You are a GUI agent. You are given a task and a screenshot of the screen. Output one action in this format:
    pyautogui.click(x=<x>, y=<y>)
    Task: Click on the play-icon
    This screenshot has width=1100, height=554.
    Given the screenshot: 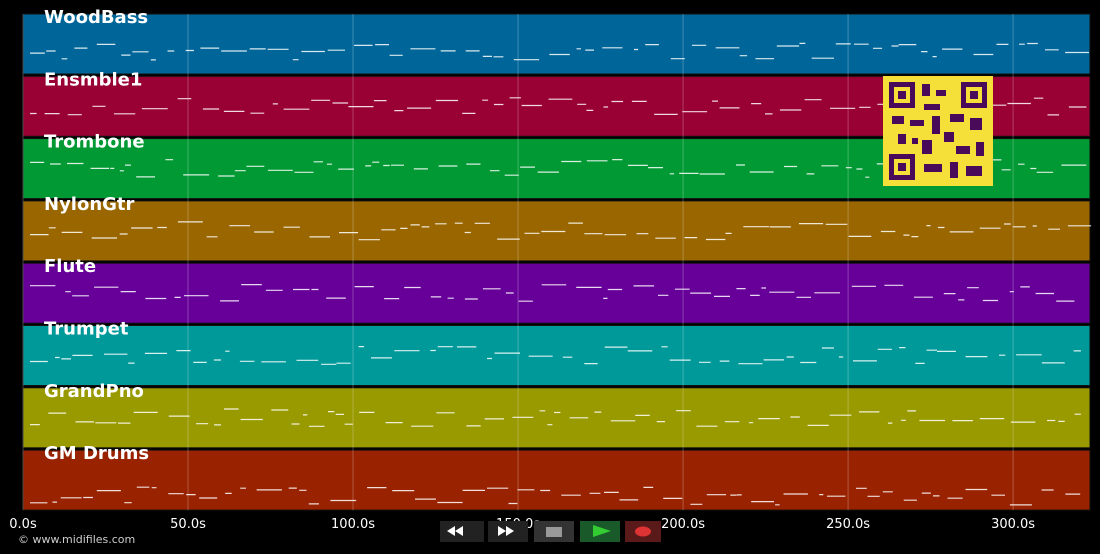 What is the action you would take?
    pyautogui.click(x=602, y=531)
    